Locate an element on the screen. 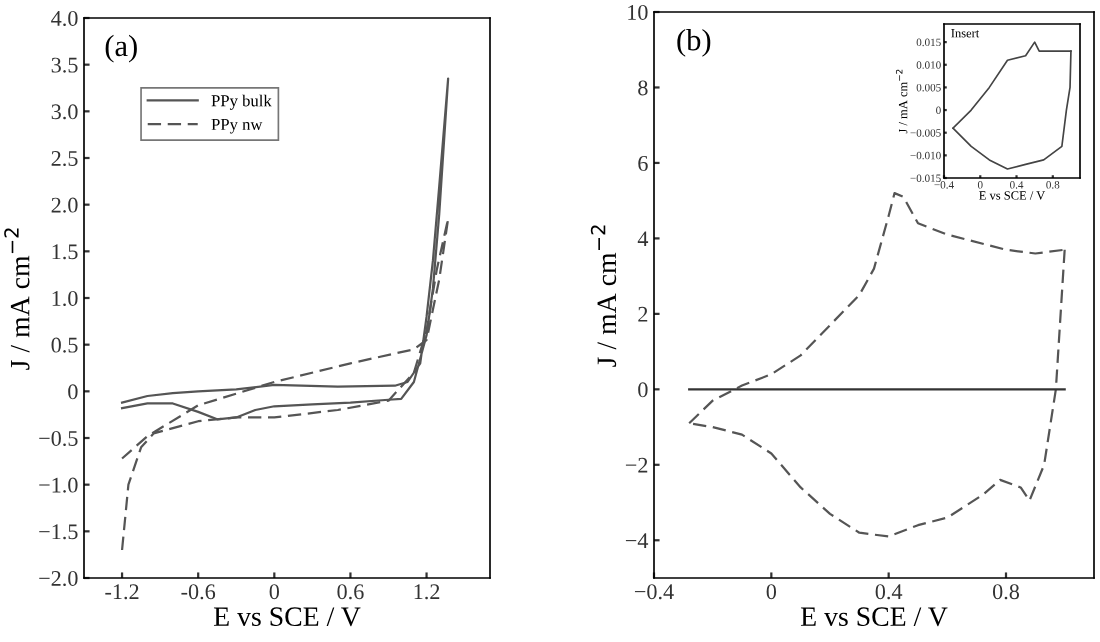  x-tick-label: 0.8 is located at coordinates (1006, 592).